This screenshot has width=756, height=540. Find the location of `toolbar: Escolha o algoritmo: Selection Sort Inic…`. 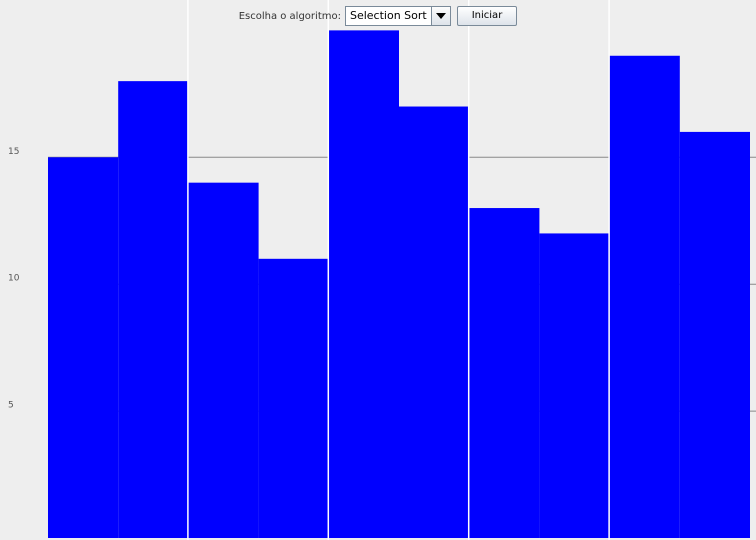

toolbar: Escolha o algoritmo: Selection Sort Inic… is located at coordinates (378, 16).